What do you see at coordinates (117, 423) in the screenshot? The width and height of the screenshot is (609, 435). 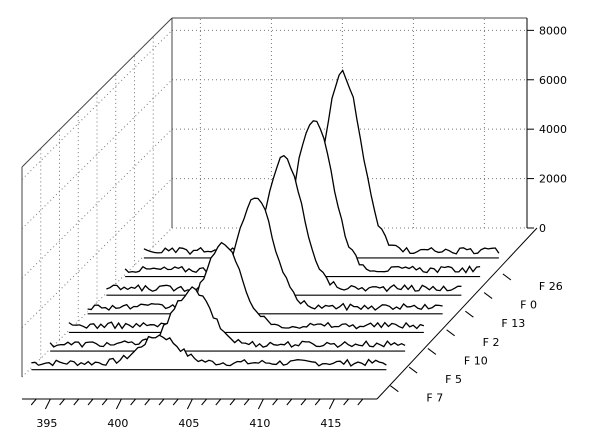 I see `x-tick-label: 400` at bounding box center [117, 423].